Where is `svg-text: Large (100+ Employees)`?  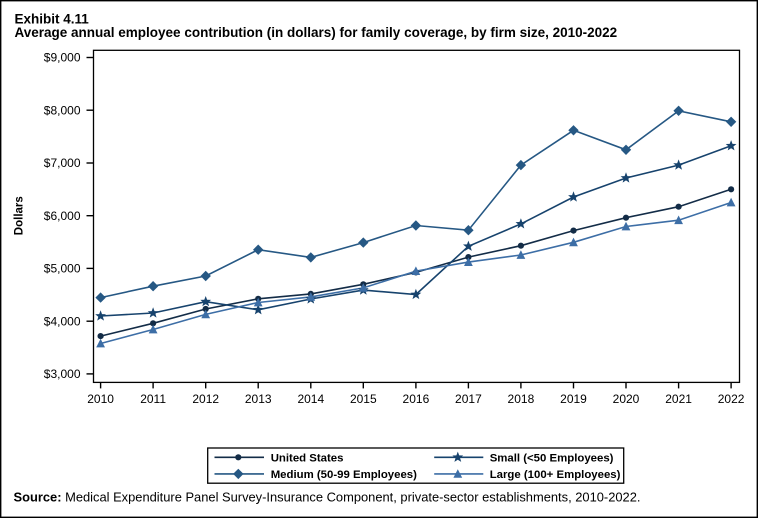 svg-text: Large (100+ Employees) is located at coordinates (555, 475).